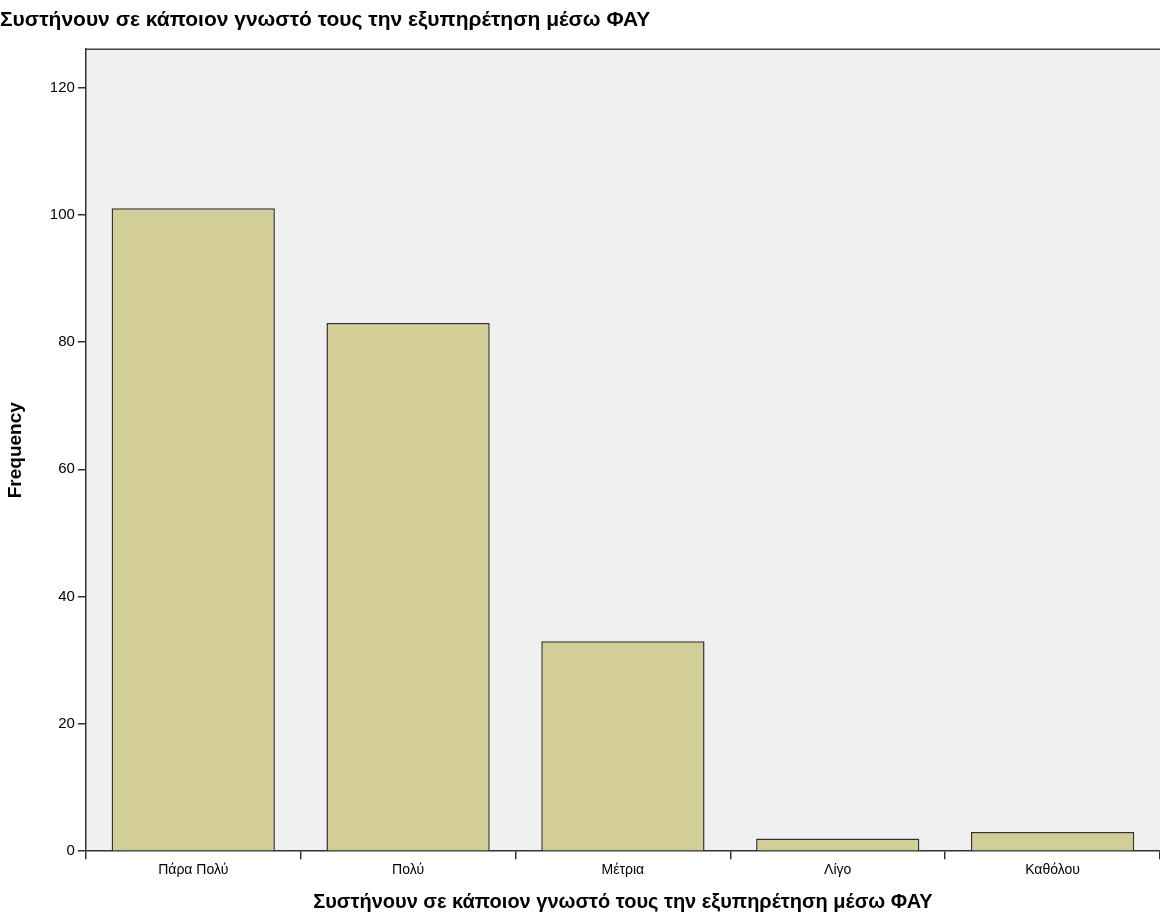 The width and height of the screenshot is (1160, 922). I want to click on y-tick-label: 120, so click(62, 86).